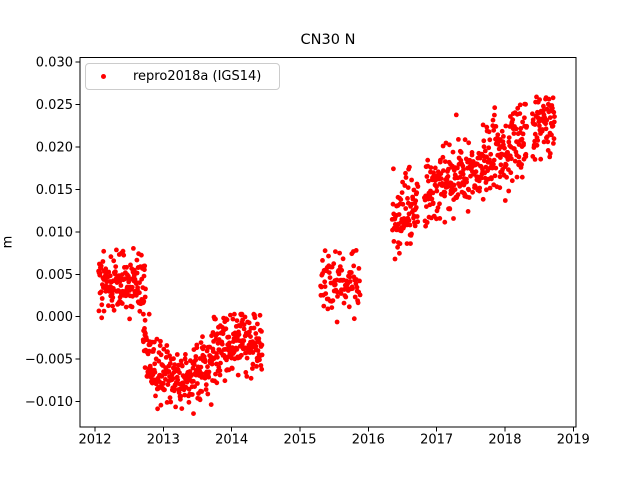 The image size is (640, 480). Describe the element at coordinates (436, 440) in the screenshot. I see `x-tick-label: 2017` at that location.